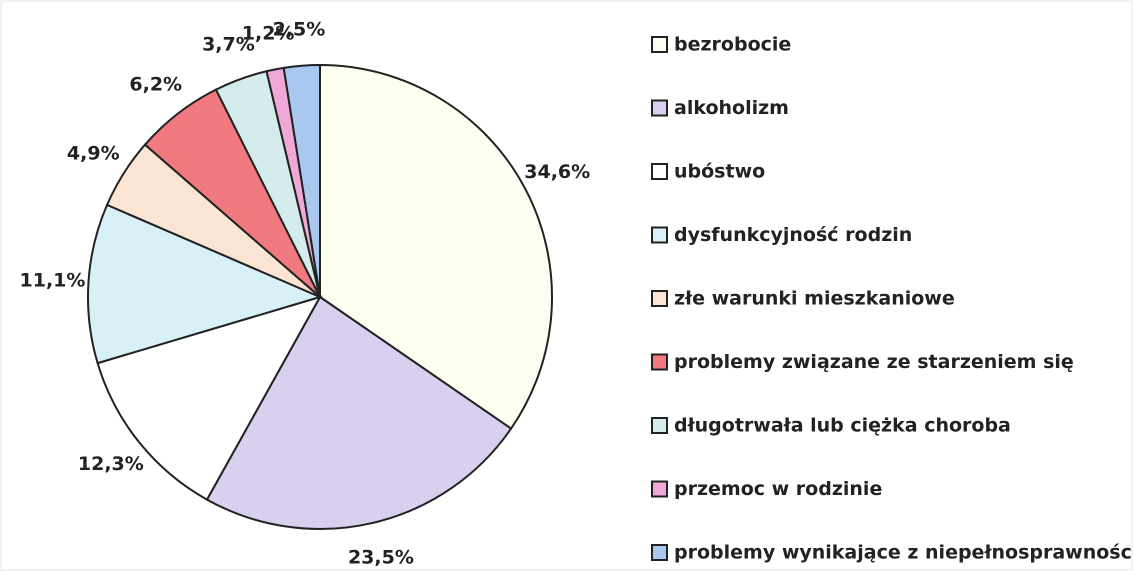 The image size is (1133, 571). I want to click on legend-label: długotrwała lub ciężka choroba, so click(842, 426).